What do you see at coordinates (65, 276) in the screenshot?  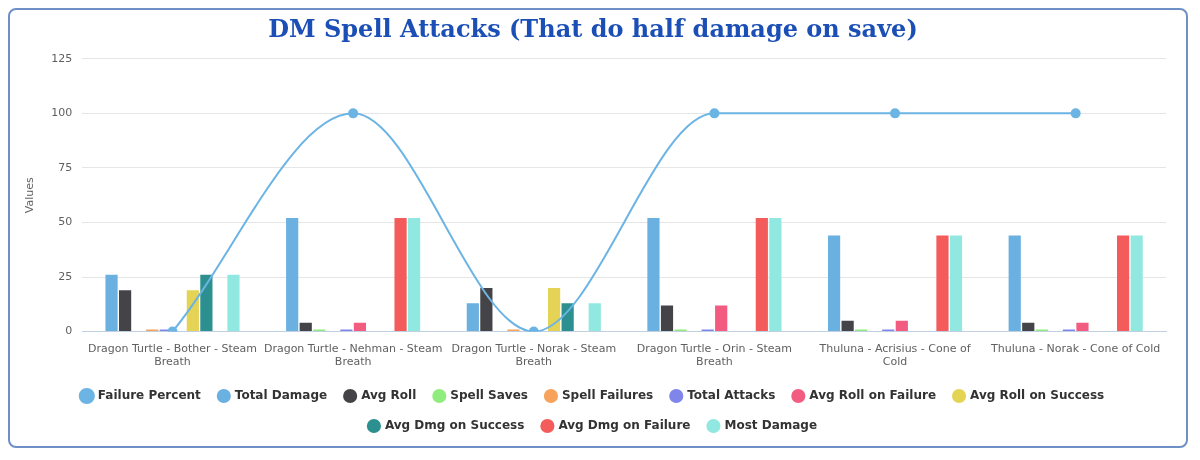 I see `y-tick-label: 25` at bounding box center [65, 276].